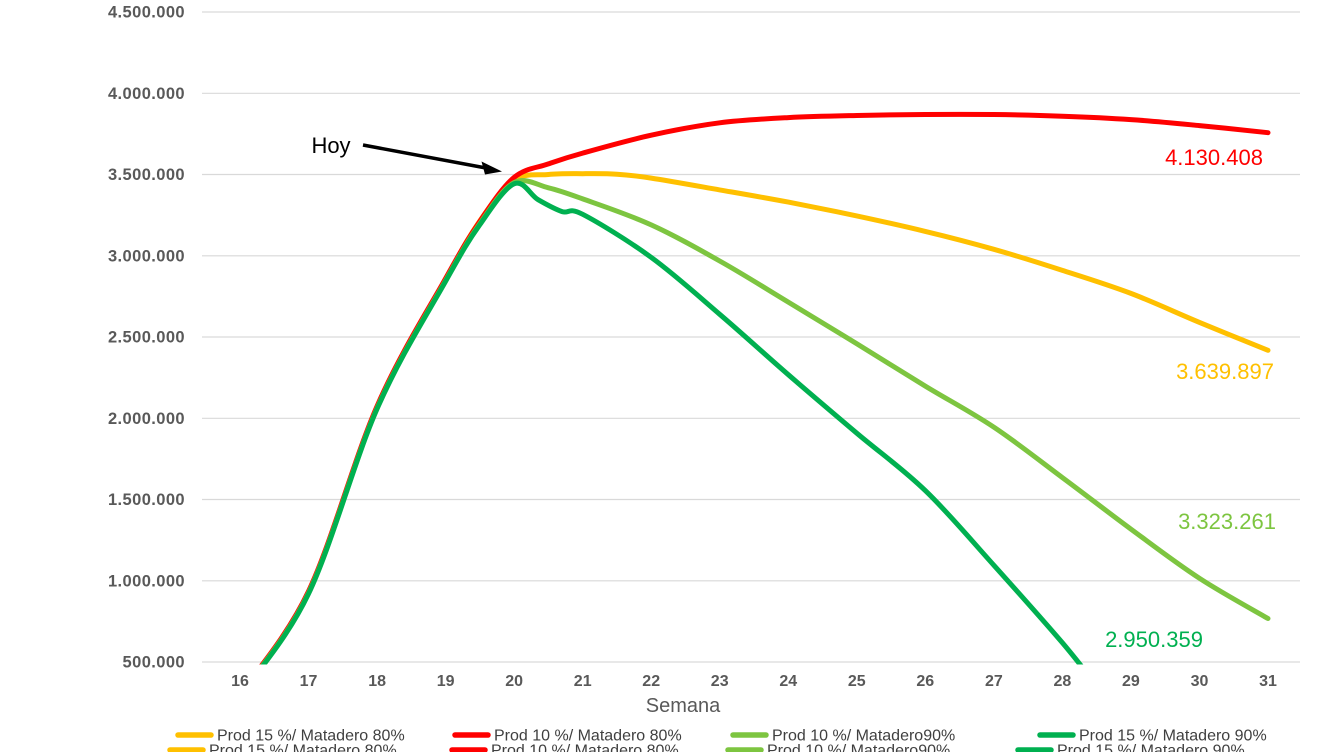 The width and height of the screenshot is (1334, 752). Describe the element at coordinates (1227, 521) in the screenshot. I see `series-end-label-3: 3.323.261` at that location.